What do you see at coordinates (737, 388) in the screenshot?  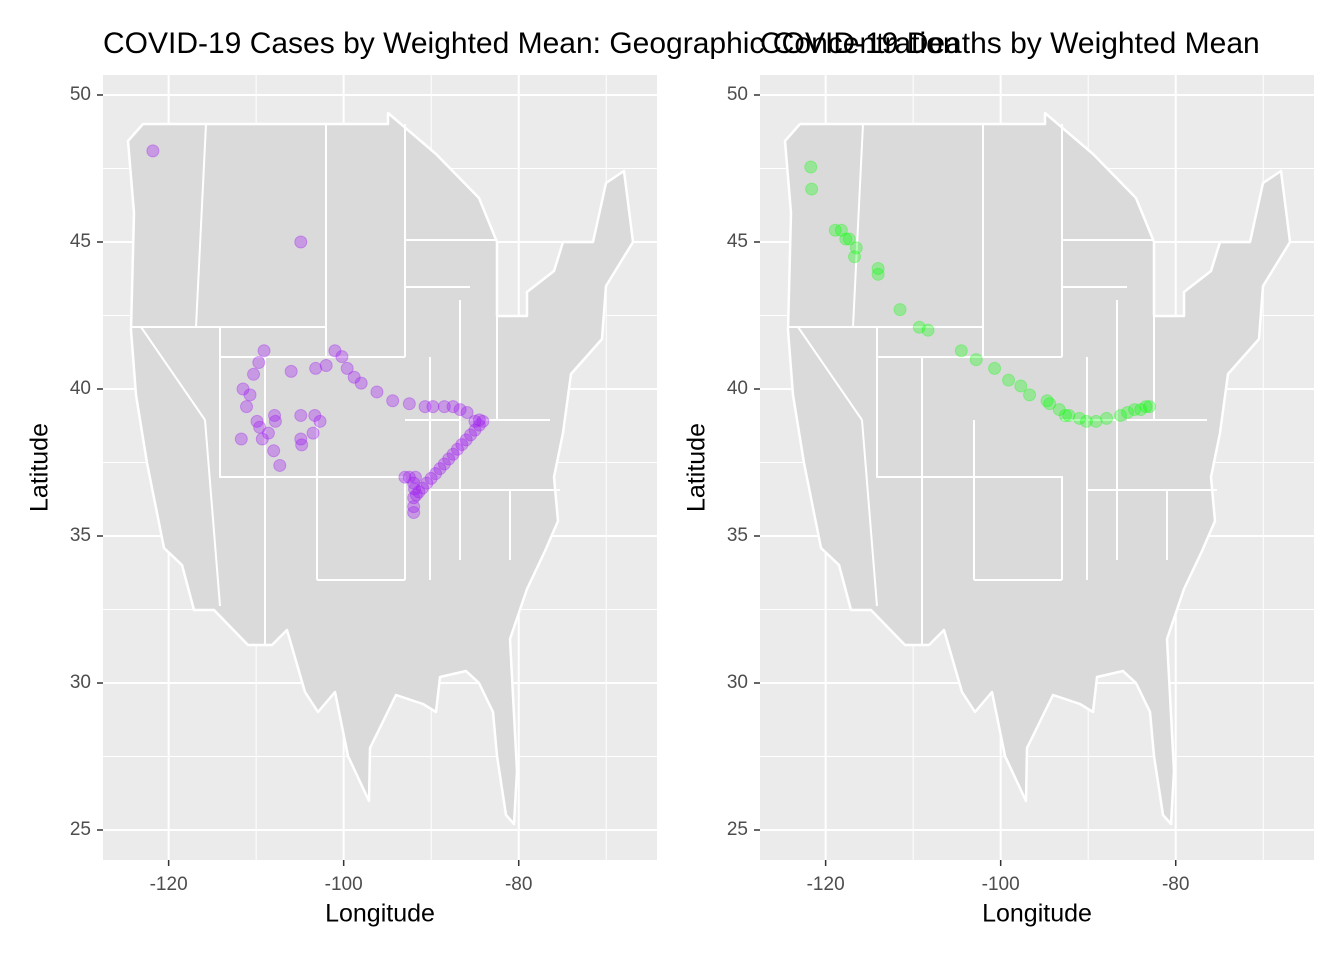 I see `y-tick-label: 40` at bounding box center [737, 388].